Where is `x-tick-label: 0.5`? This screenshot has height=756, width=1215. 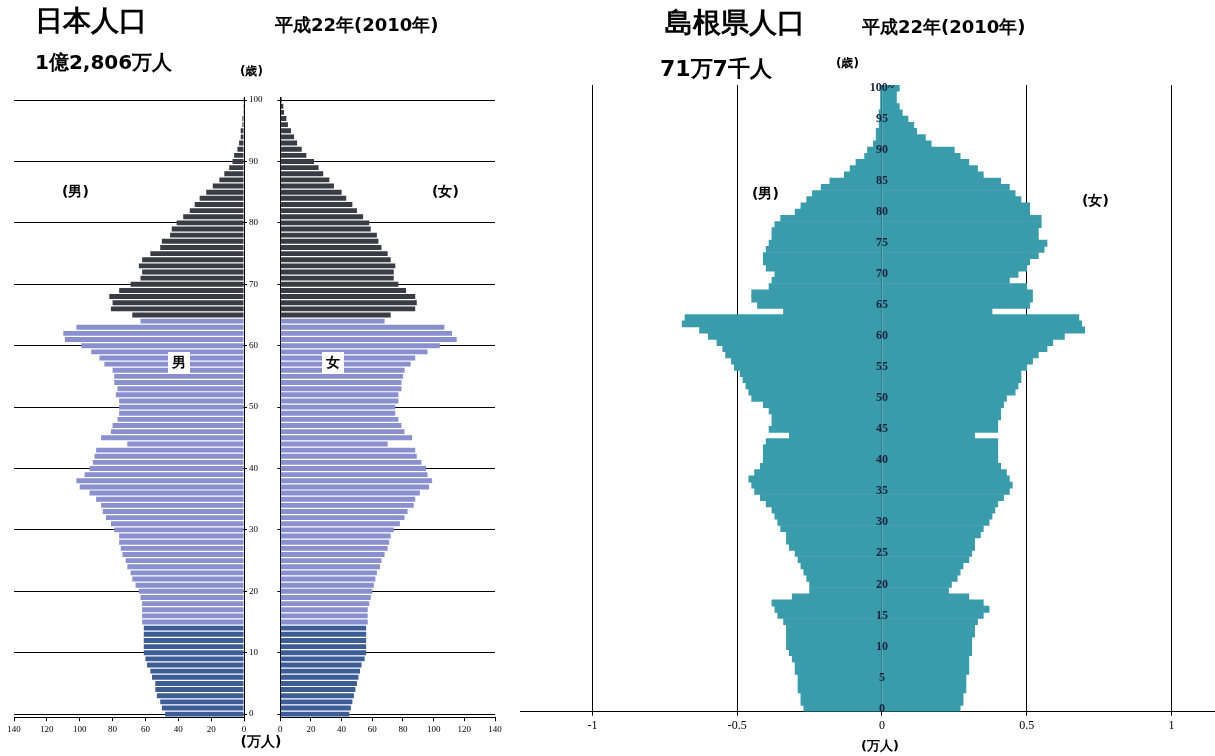 x-tick-label: 0.5 is located at coordinates (1027, 724).